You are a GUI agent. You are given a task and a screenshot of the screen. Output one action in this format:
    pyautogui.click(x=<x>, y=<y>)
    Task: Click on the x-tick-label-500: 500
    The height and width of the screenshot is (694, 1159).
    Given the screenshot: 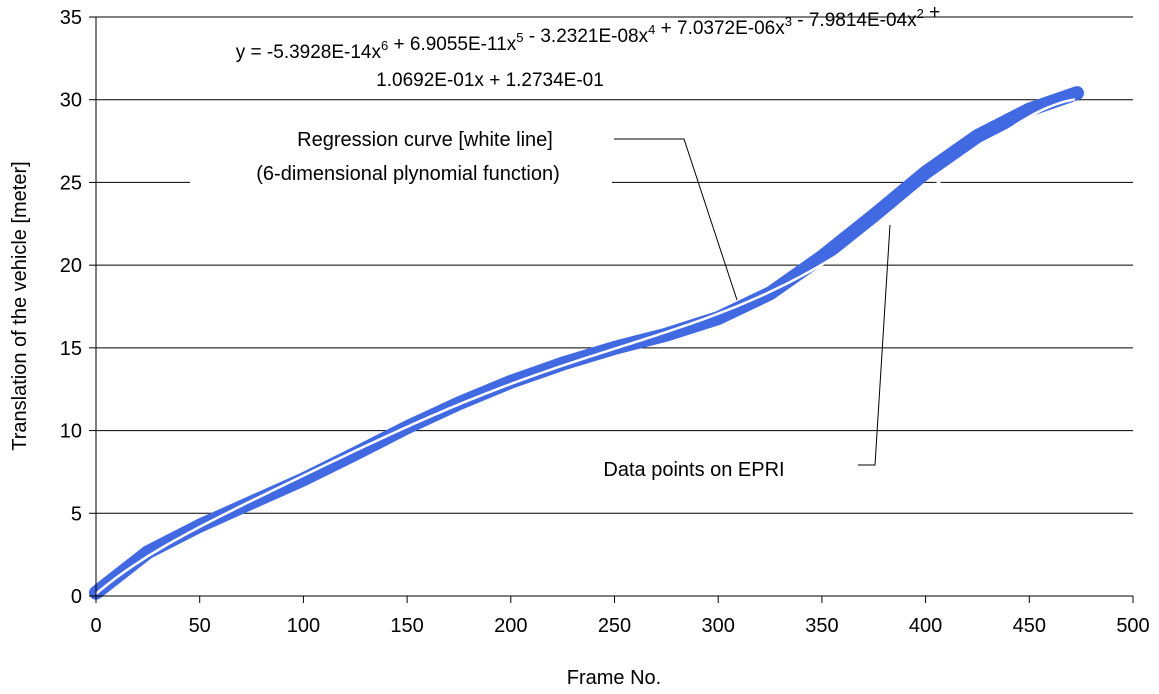 What is the action you would take?
    pyautogui.click(x=1132, y=626)
    